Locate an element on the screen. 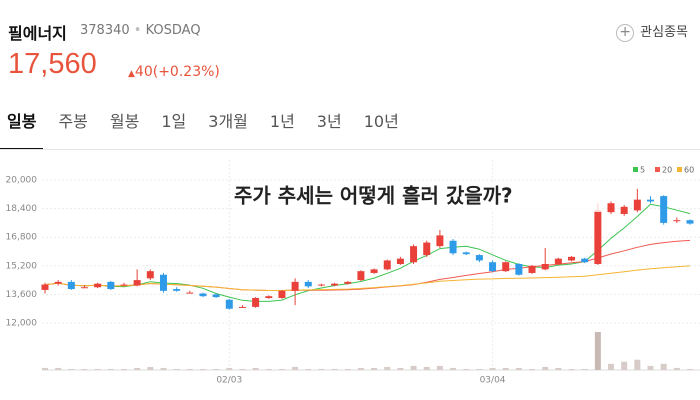  price-change: ▲40(+0.23%) is located at coordinates (174, 72).